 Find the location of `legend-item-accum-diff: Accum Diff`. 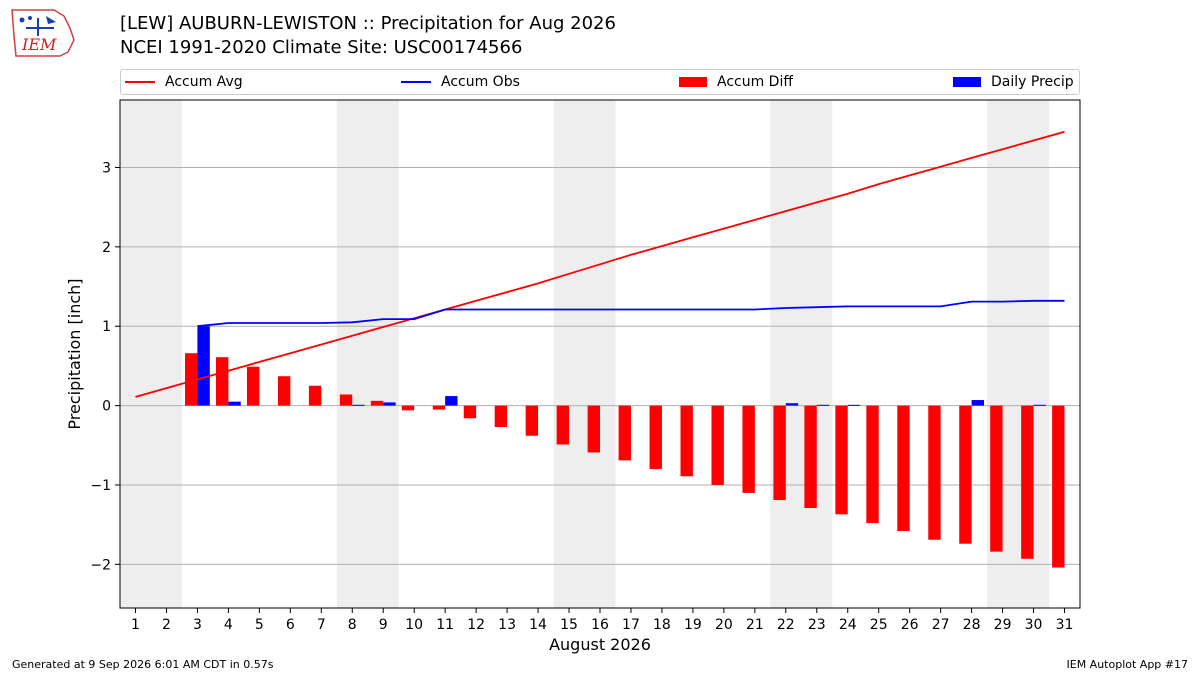

legend-item-accum-diff: Accum Diff is located at coordinates (736, 82).